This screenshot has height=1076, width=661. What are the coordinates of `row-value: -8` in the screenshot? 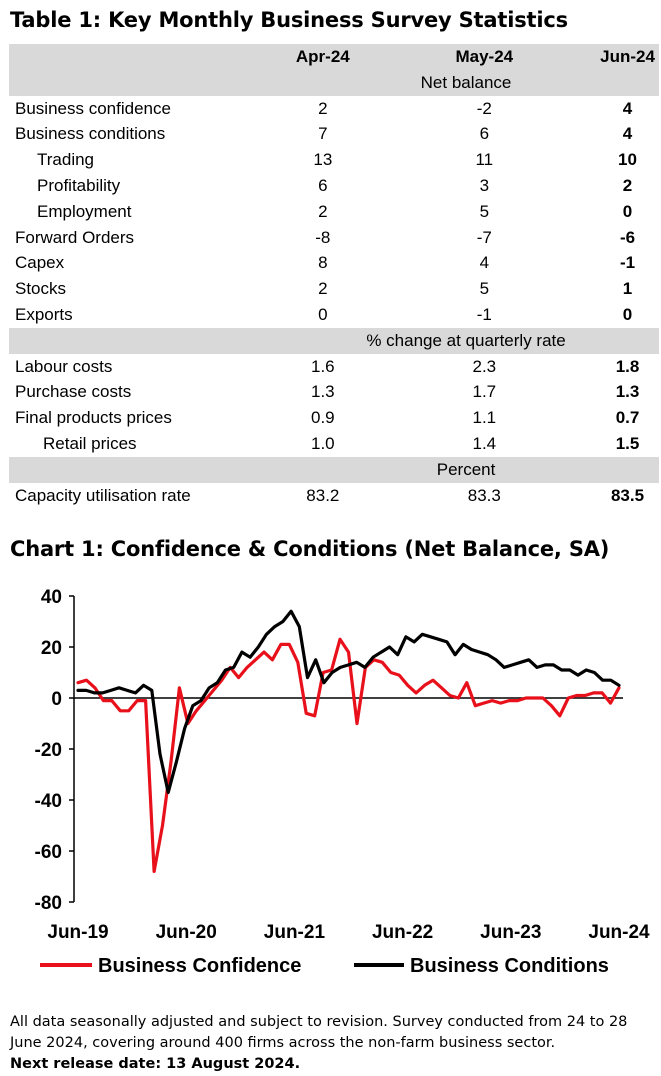 It's located at (323, 237).